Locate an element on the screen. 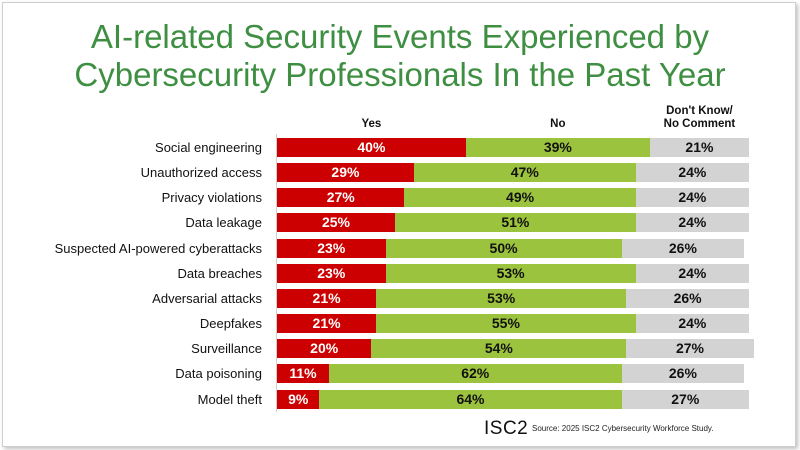 Image resolution: width=800 pixels, height=450 pixels. data-label: 50% is located at coordinates (503, 247).